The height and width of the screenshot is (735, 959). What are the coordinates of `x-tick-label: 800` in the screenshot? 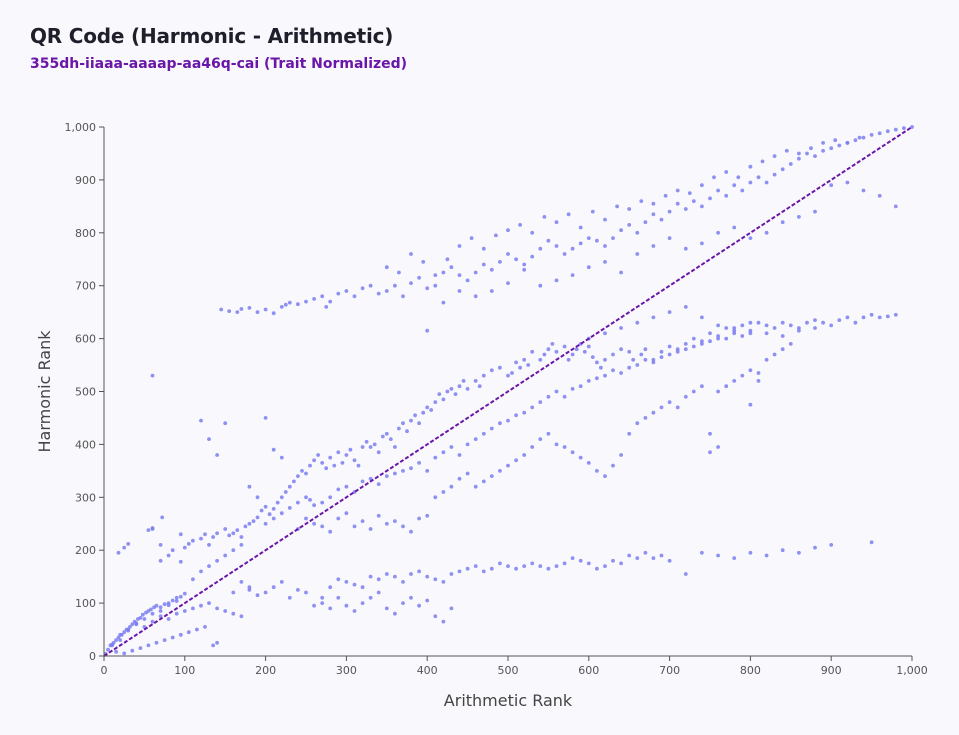 It's located at (750, 670).